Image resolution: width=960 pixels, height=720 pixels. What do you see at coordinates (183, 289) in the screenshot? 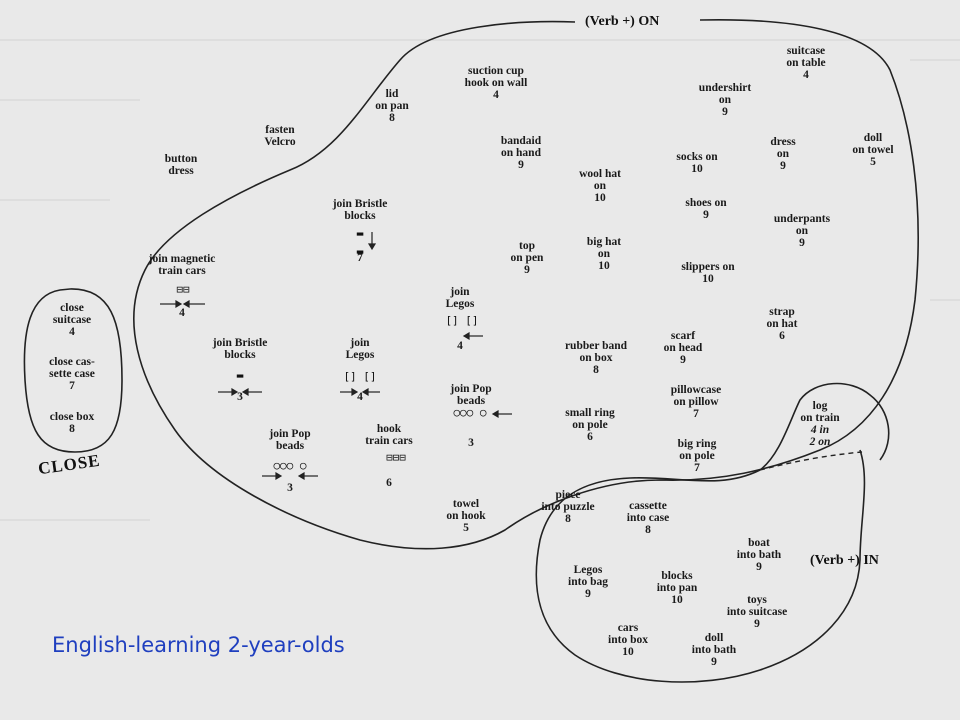
I see `magnetic-cars-glyph: ⊟⊟` at bounding box center [183, 289].